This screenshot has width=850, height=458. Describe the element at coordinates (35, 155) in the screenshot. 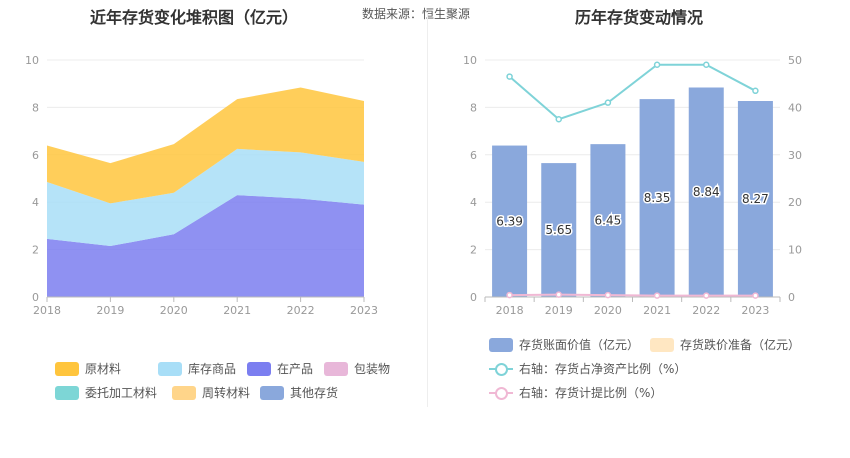

I see `left-y-tick-label: 6` at that location.